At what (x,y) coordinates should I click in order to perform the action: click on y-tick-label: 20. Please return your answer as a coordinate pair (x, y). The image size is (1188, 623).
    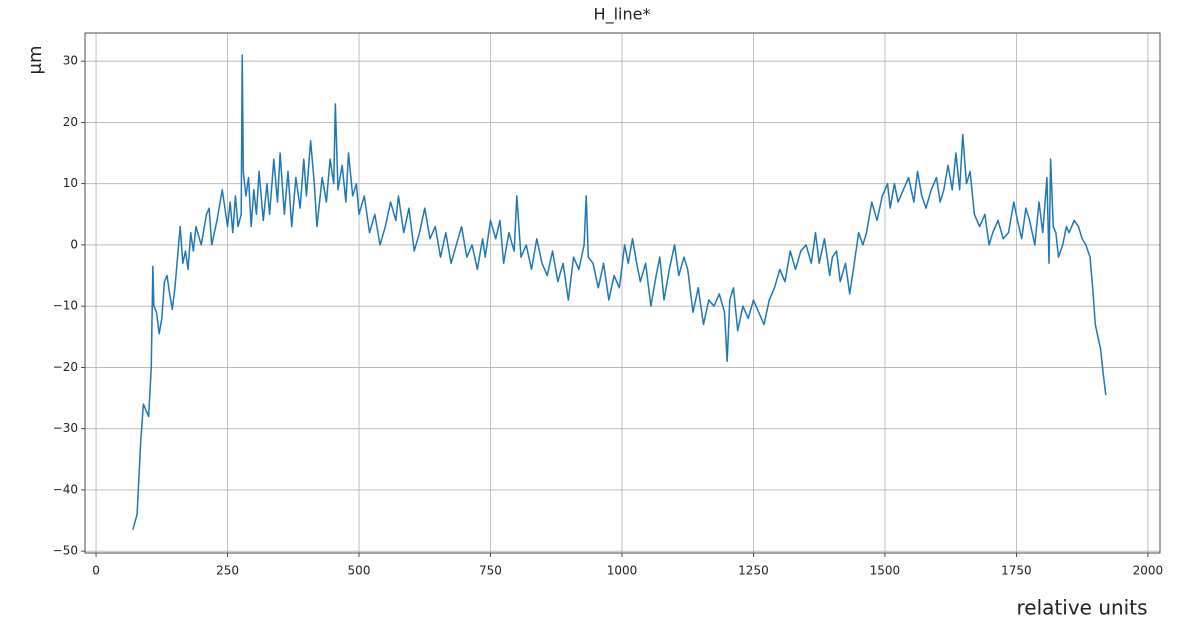
    Looking at the image, I should click on (70, 122).